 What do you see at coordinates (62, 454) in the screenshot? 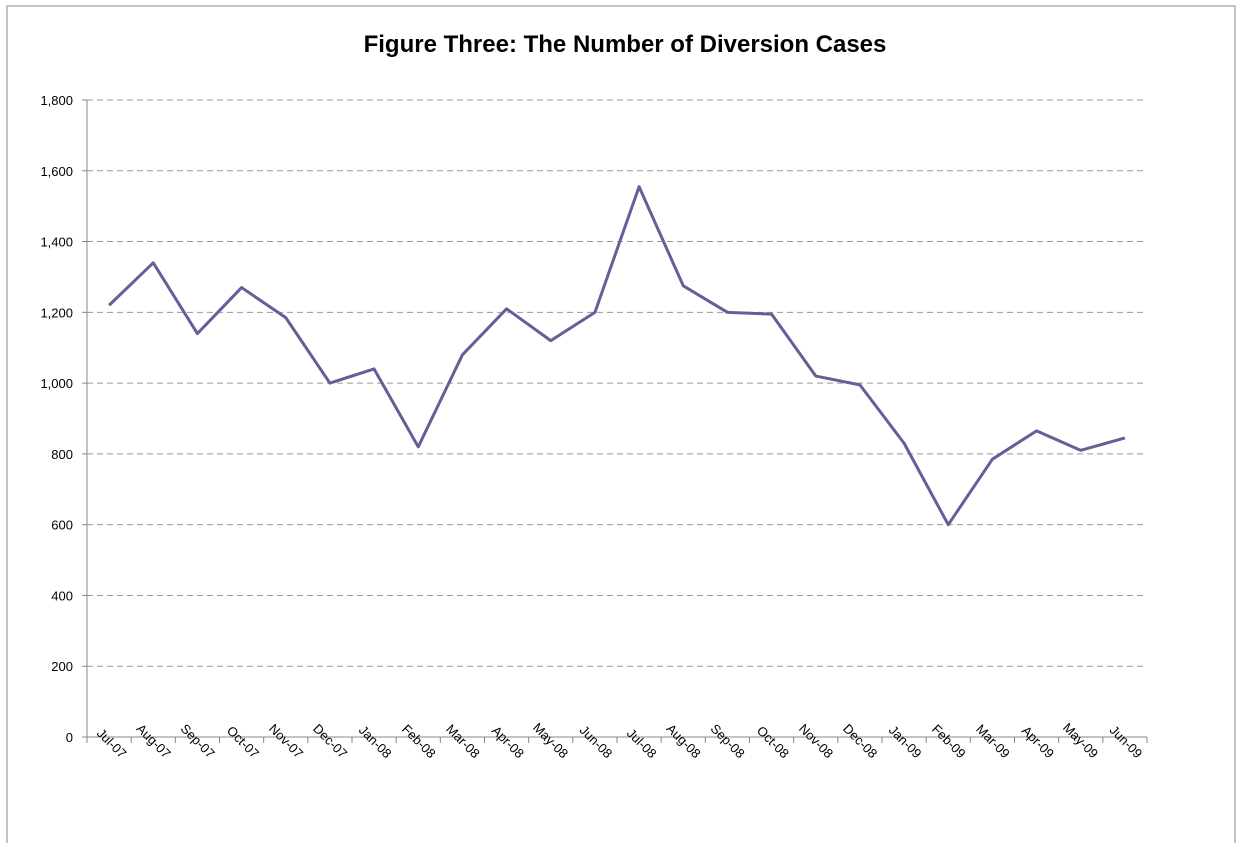
I see `y-tick-label: 800` at bounding box center [62, 454].